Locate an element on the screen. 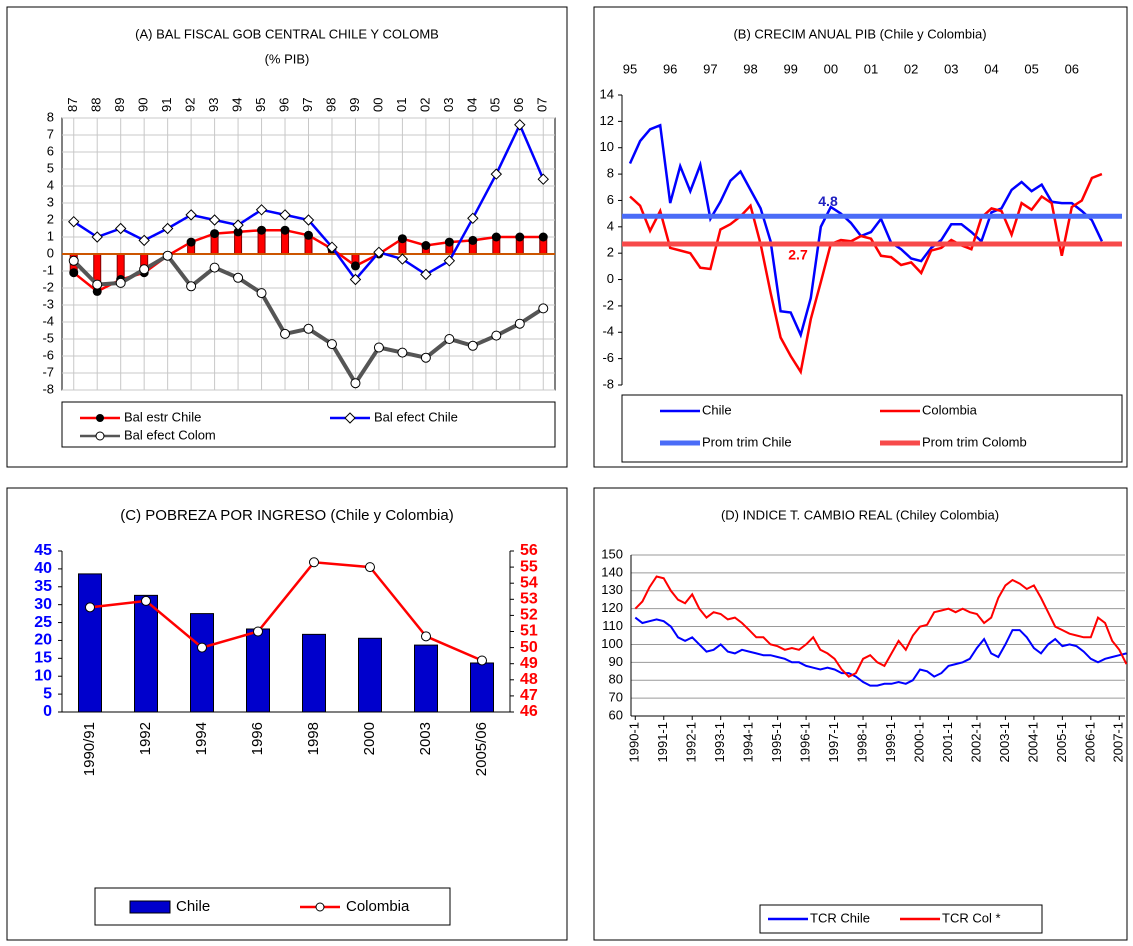 Image resolution: width=1133 pixels, height=946 pixels. y2-tick-label: 53 is located at coordinates (529, 599).